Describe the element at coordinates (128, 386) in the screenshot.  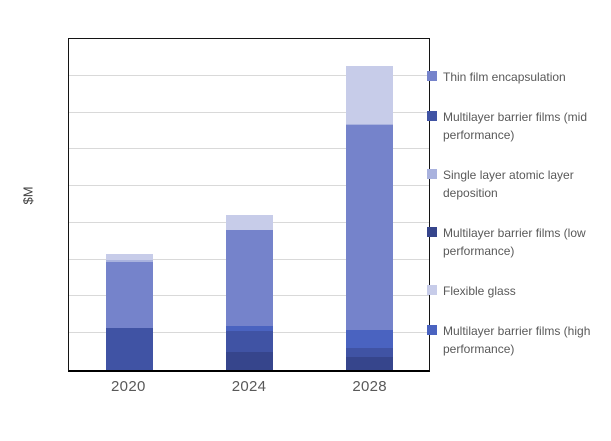
I see `x-tick-label: 2020` at that location.